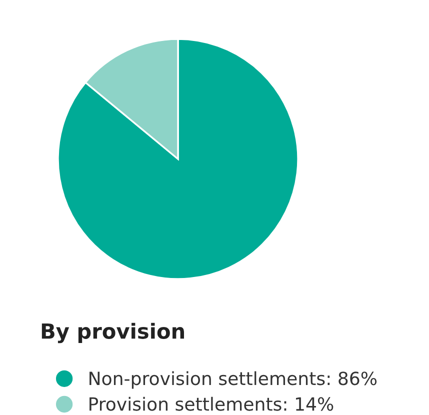 The height and width of the screenshot is (415, 429). Describe the element at coordinates (113, 333) in the screenshot. I see `text: By provision` at that location.